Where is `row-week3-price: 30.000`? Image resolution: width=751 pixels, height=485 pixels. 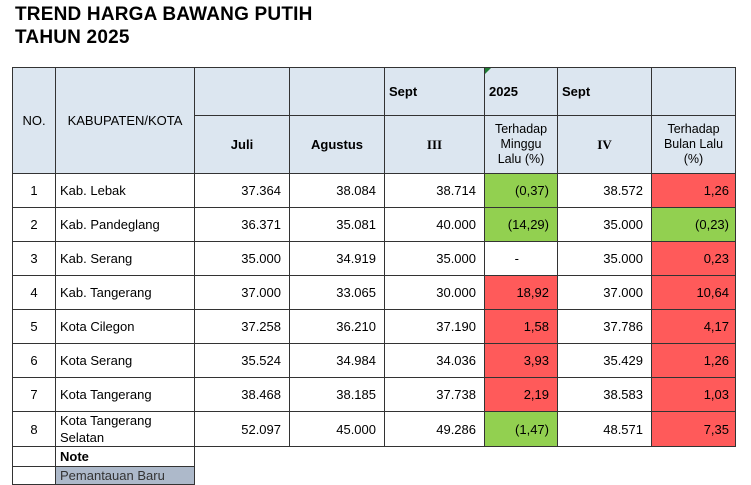 row-week3-price: 30.000 is located at coordinates (434, 292).